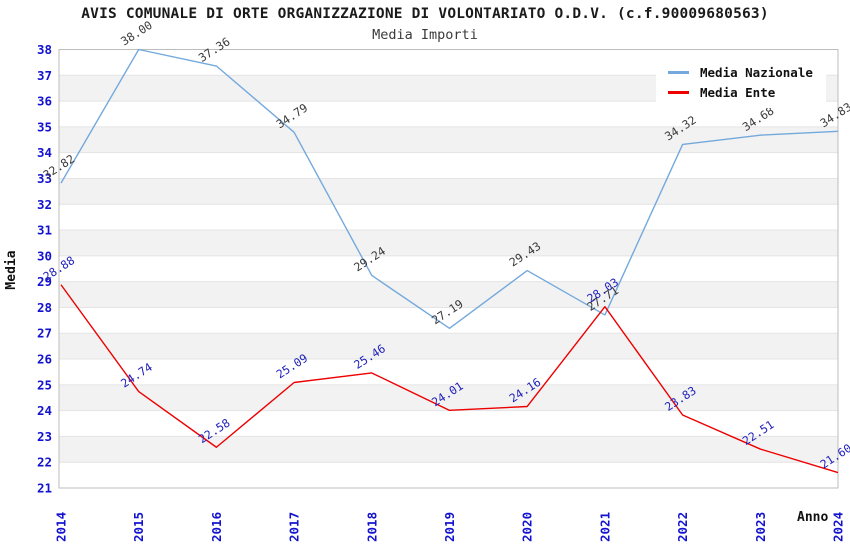 Image resolution: width=850 pixels, height=550 pixels. Describe the element at coordinates (44, 75) in the screenshot. I see `y-tick-label: 37` at that location.